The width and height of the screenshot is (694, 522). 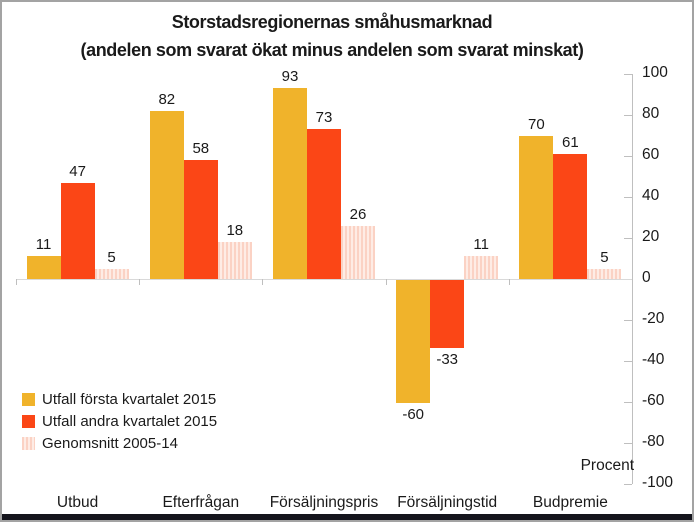 I want to click on category-label: Budpremie, so click(x=570, y=502).